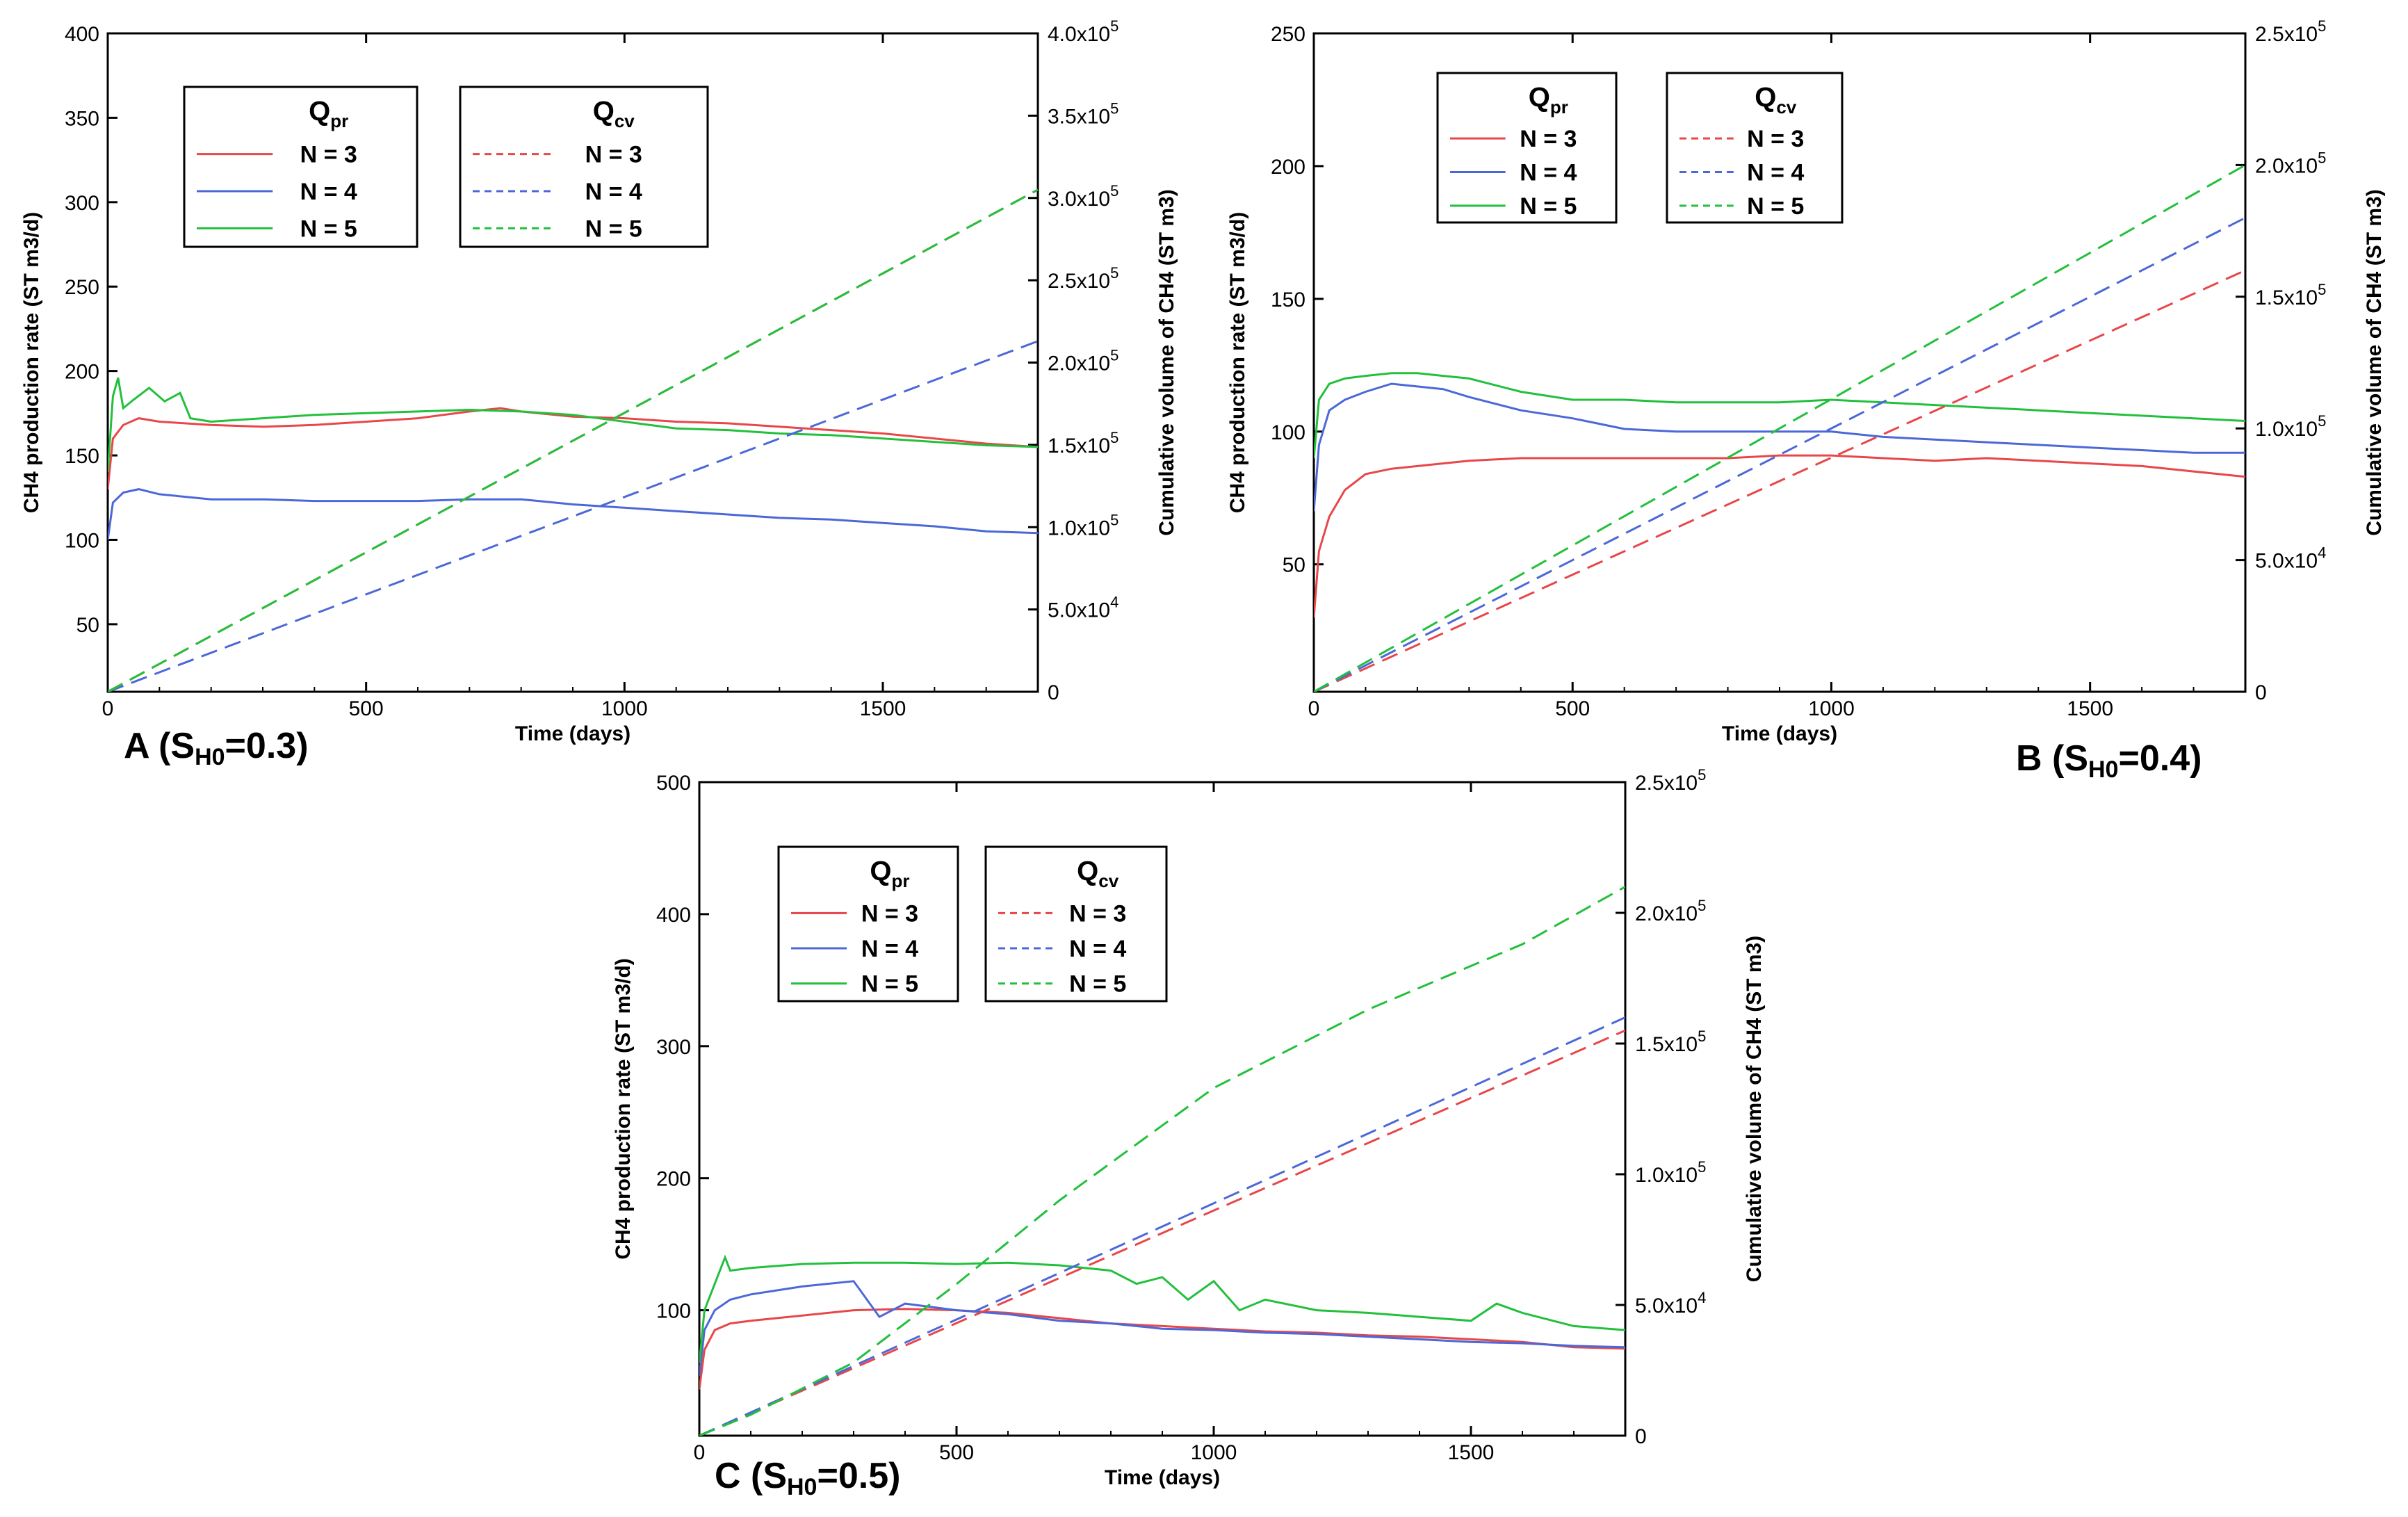  I want to click on panel-label: B (SH0=0.4), so click(2109, 760).